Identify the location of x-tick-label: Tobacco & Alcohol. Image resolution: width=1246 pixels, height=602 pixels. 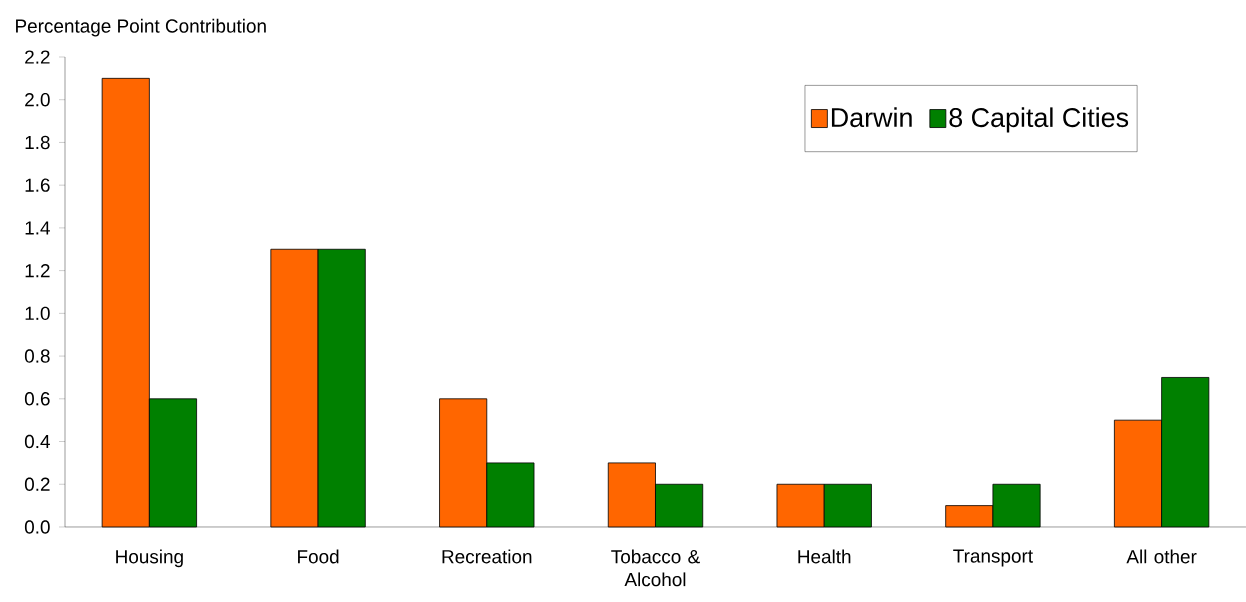
(655, 568).